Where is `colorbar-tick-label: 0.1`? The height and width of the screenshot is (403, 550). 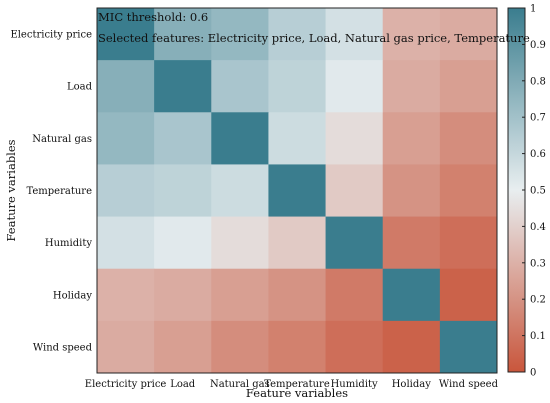
colorbar-tick-label: 0.1 is located at coordinates (538, 336).